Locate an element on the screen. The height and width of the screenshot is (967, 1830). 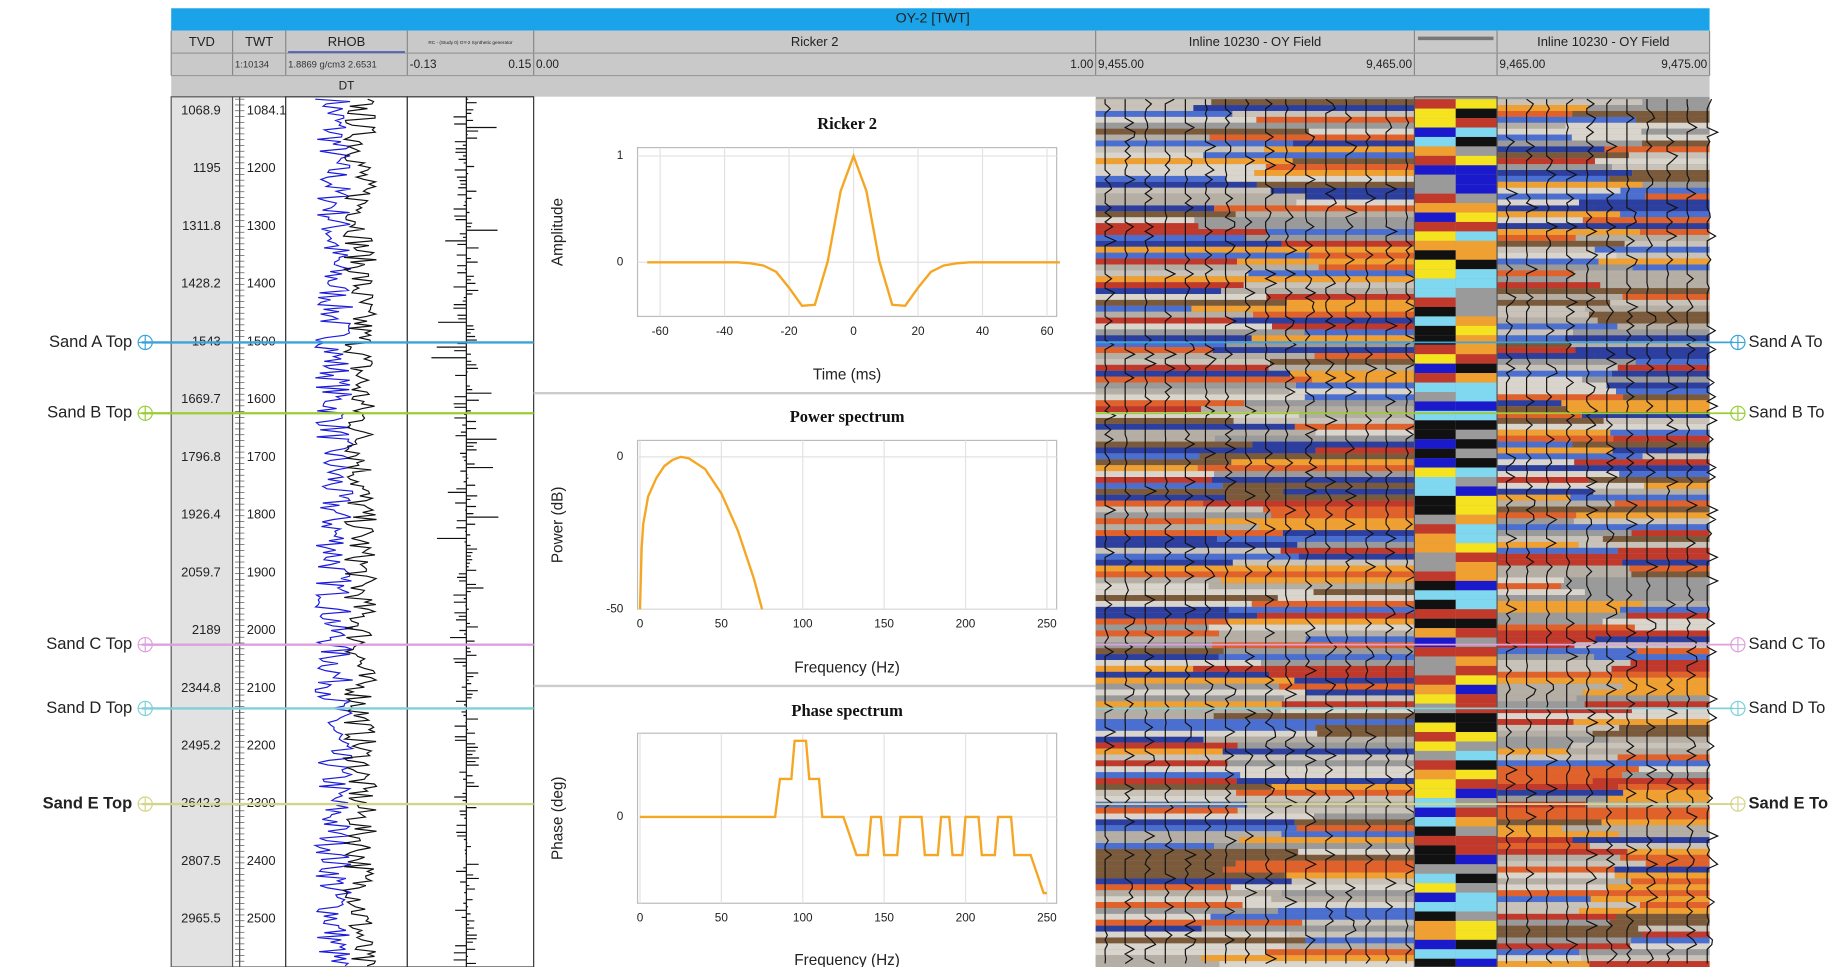
chart-title: Power spectrum is located at coordinates (847, 416).